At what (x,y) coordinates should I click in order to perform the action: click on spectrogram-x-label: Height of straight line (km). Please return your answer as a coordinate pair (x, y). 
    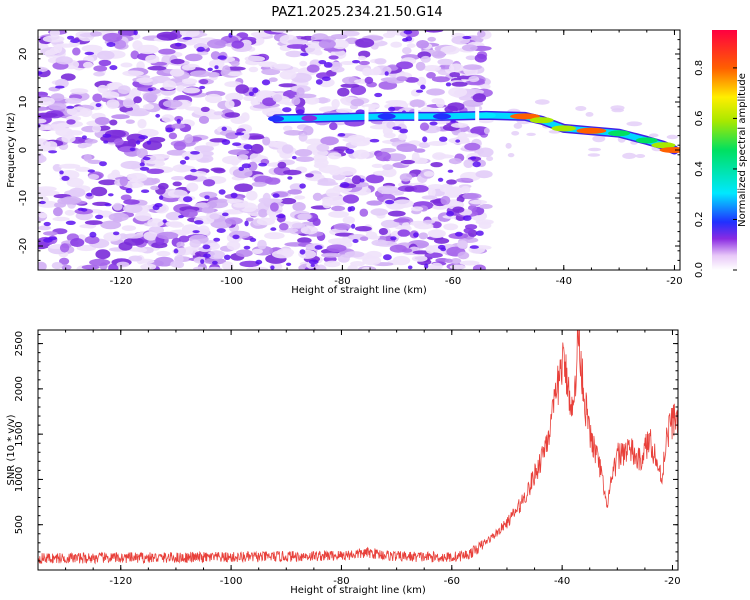
    Looking at the image, I should click on (359, 290).